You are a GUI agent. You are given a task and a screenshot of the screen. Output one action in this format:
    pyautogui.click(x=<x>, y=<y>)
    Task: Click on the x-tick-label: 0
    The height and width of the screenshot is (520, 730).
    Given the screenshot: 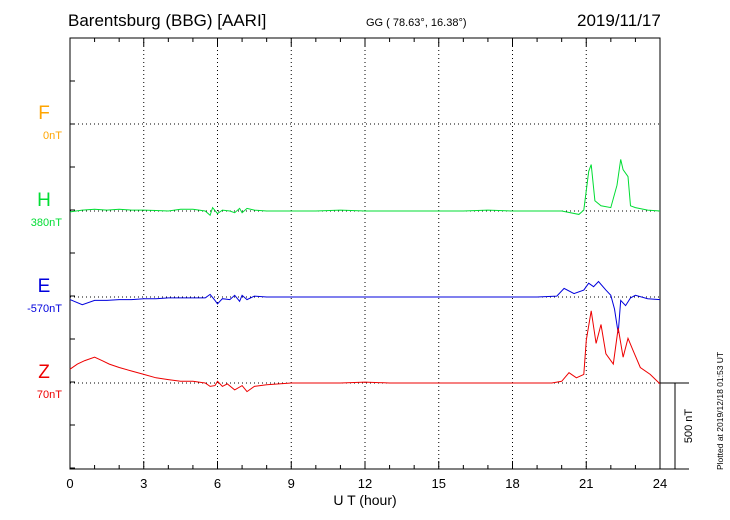 What is the action you would take?
    pyautogui.click(x=69, y=483)
    